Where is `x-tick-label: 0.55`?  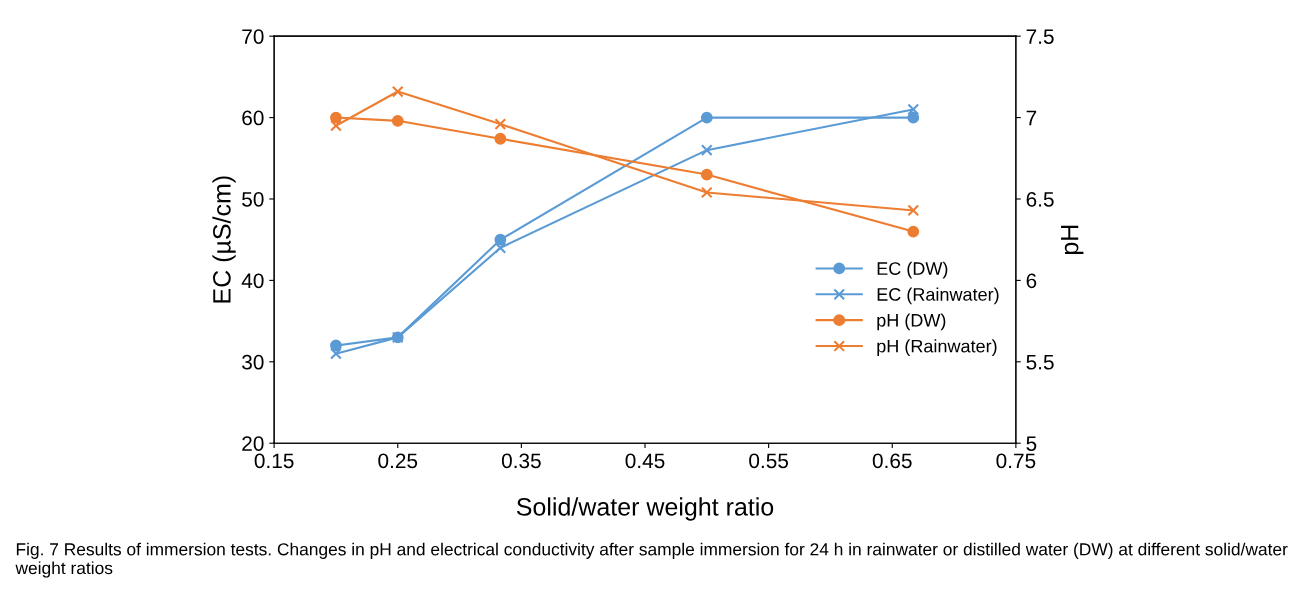
x-tick-label: 0.55 is located at coordinates (769, 461).